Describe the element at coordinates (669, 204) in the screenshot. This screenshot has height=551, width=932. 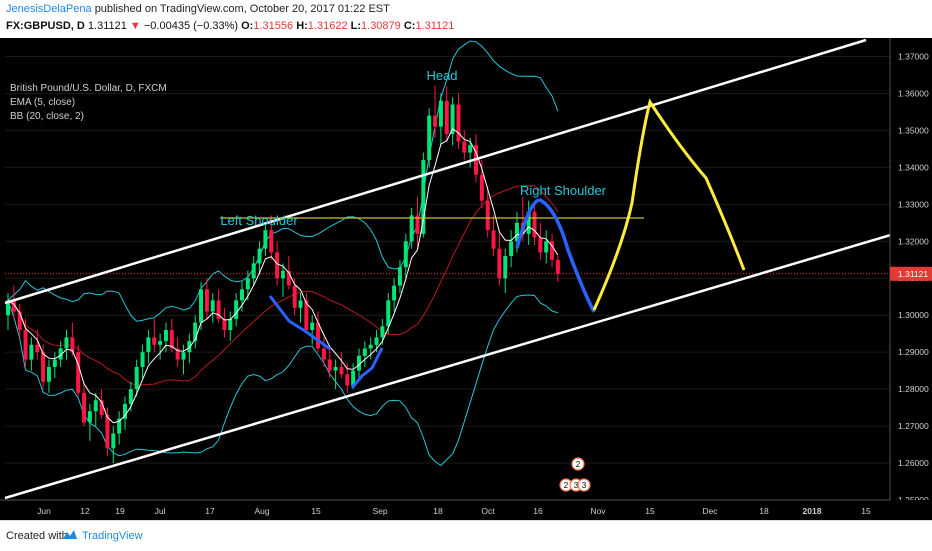
I see `projection-path` at that location.